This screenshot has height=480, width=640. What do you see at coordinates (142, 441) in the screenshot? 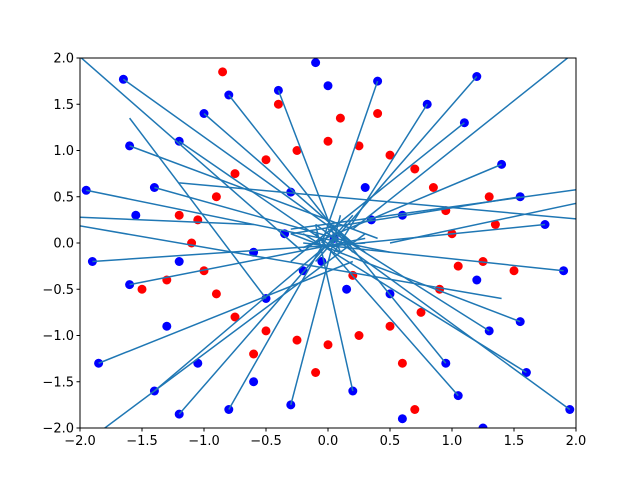
I see `x-tick-label: −1.5` at bounding box center [142, 441].